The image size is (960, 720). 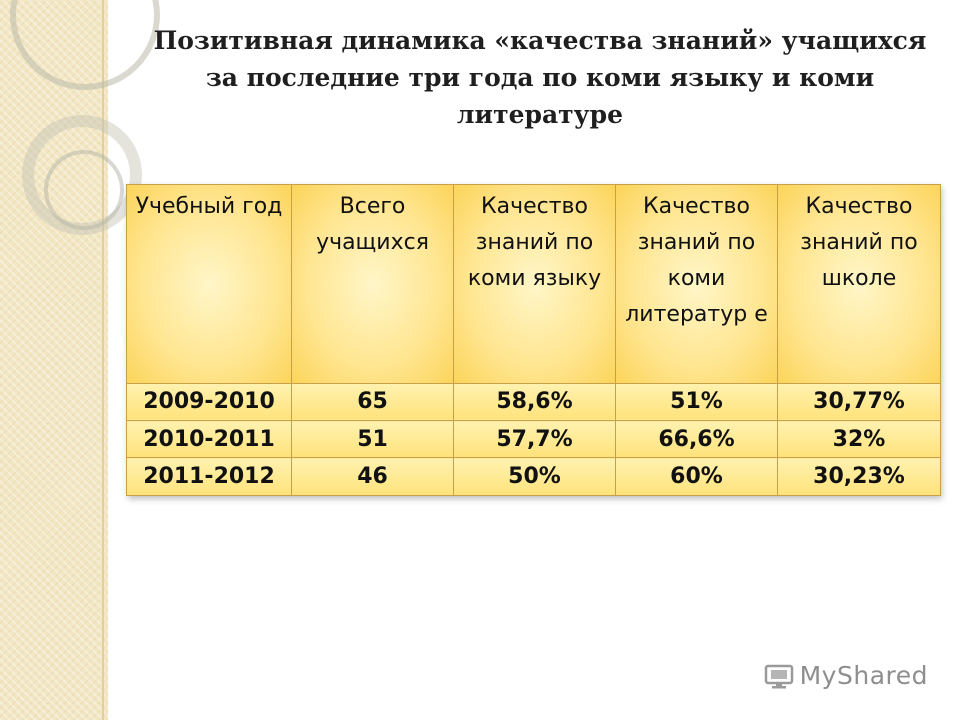 I want to click on cell-quality-literature: 60%, so click(x=696, y=476).